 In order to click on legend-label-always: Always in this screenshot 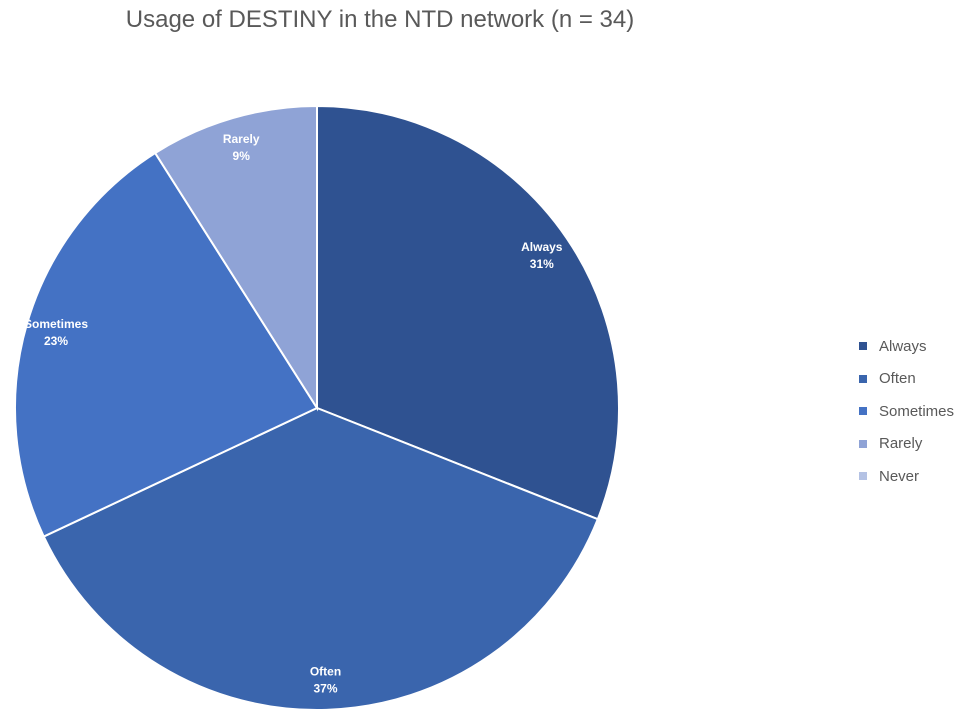, I will do `click(903, 346)`.